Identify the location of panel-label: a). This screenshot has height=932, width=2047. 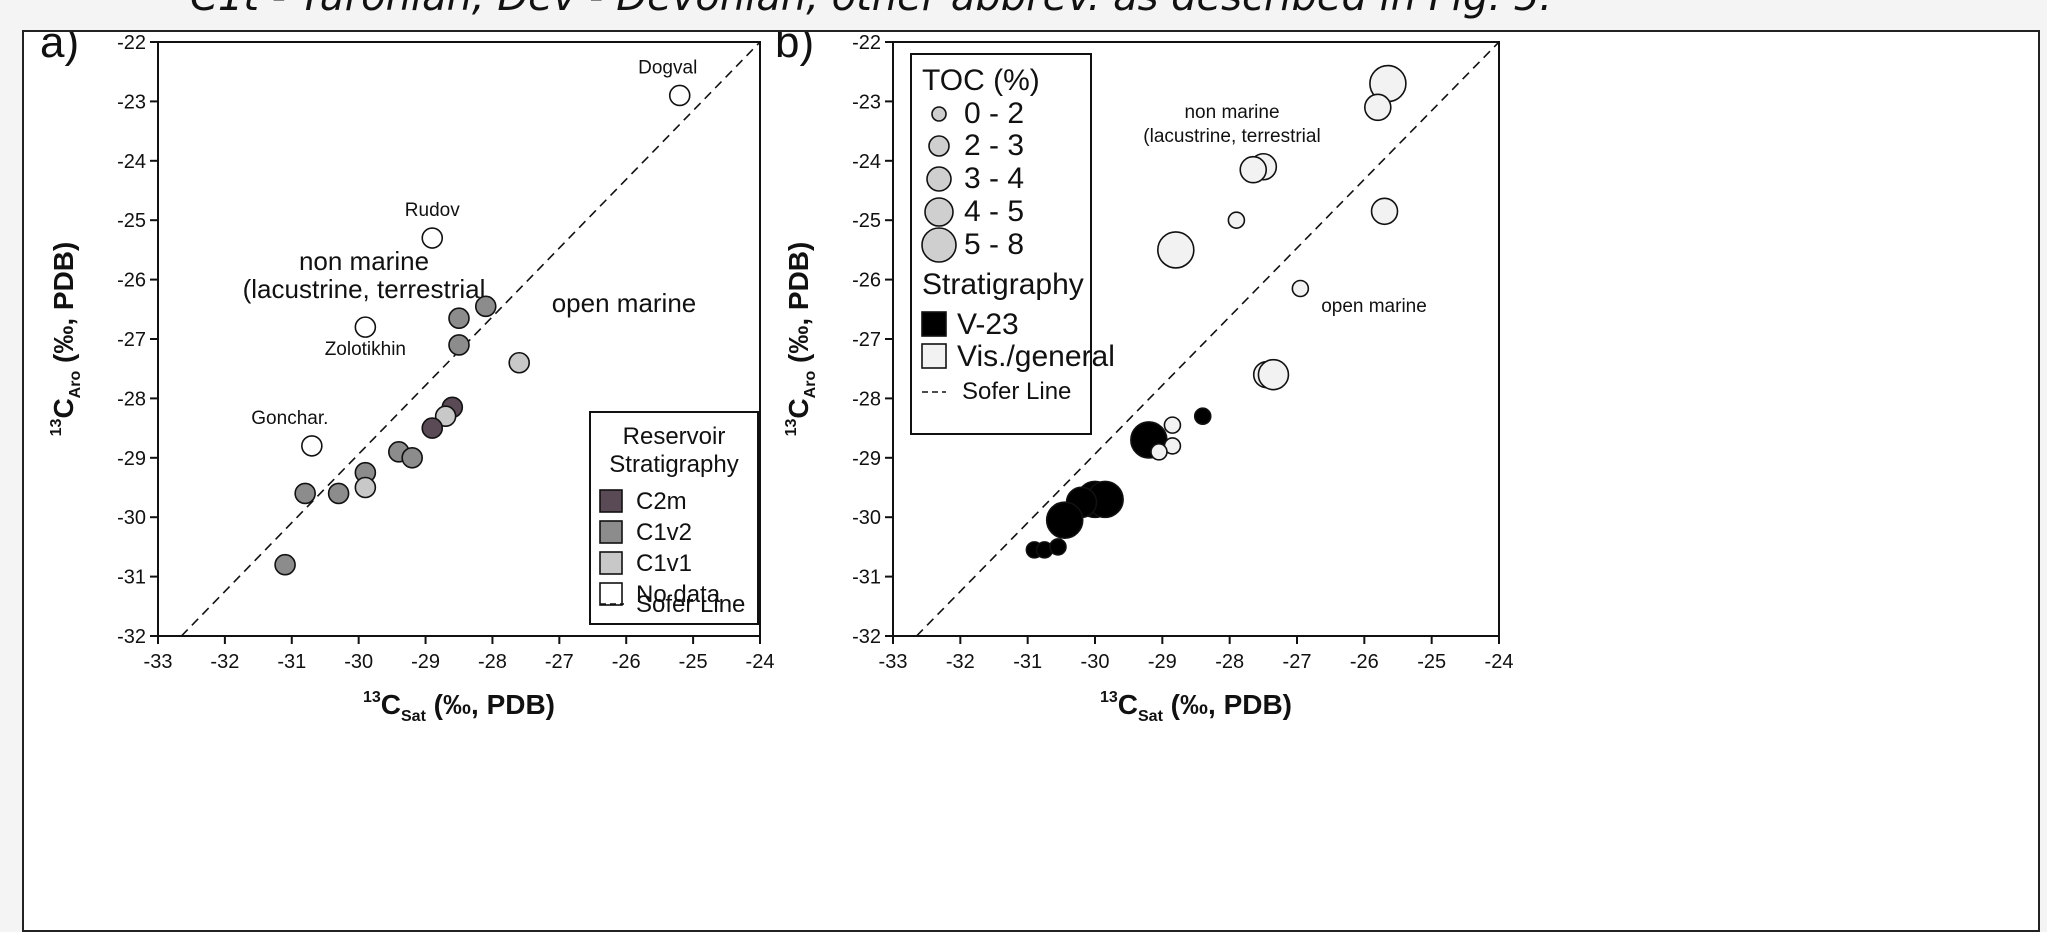
(59, 49).